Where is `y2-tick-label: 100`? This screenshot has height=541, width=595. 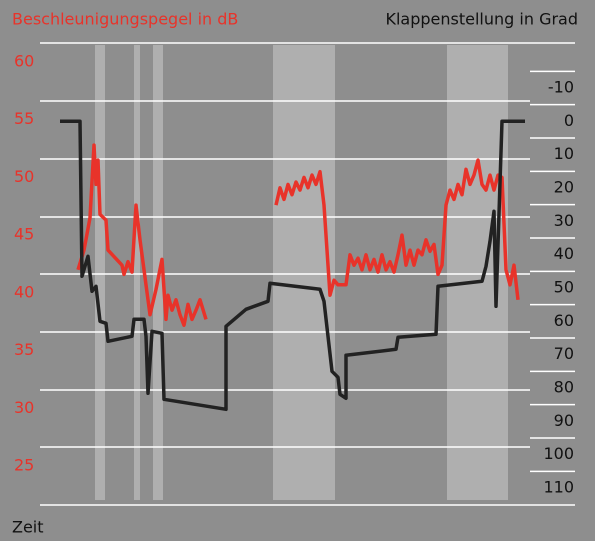 y2-tick-label: 100 is located at coordinates (558, 453).